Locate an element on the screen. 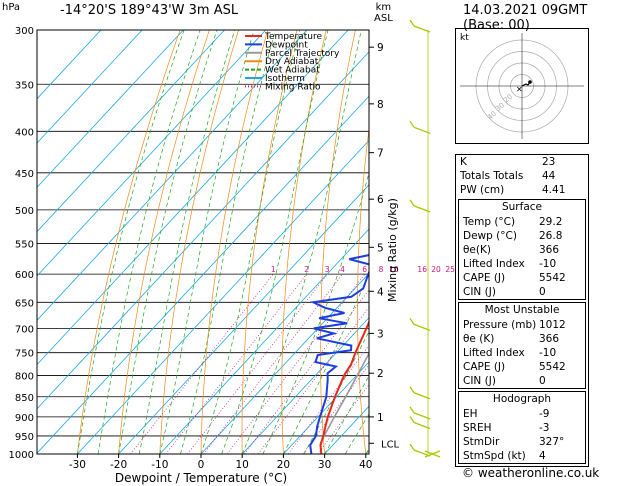 The height and width of the screenshot is (486, 629). index-row: Totals Totals 44 is located at coordinates (522, 176).